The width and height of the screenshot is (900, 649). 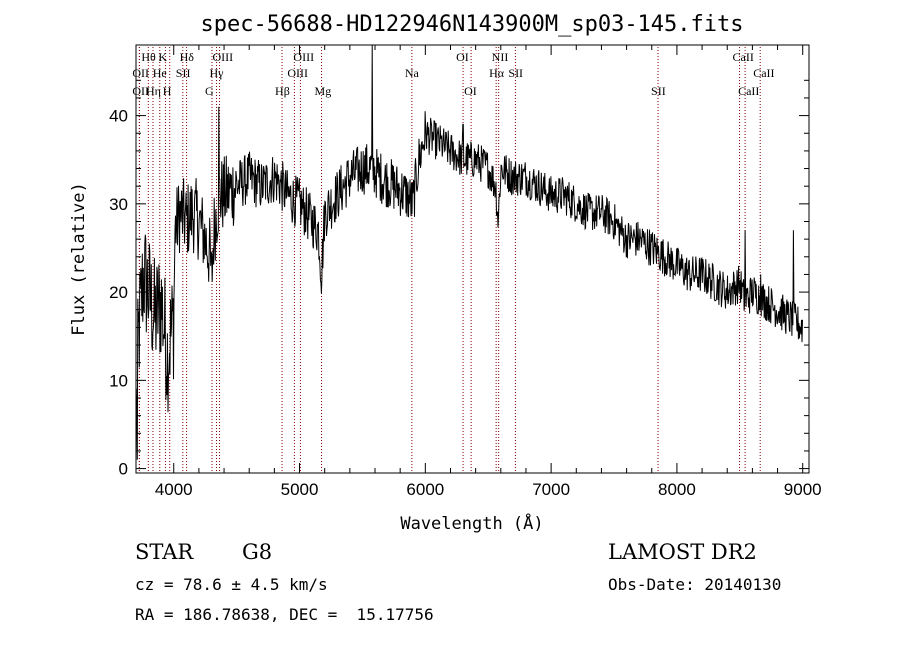 I want to click on y-axis-label: Flux (relative), so click(x=79, y=259).